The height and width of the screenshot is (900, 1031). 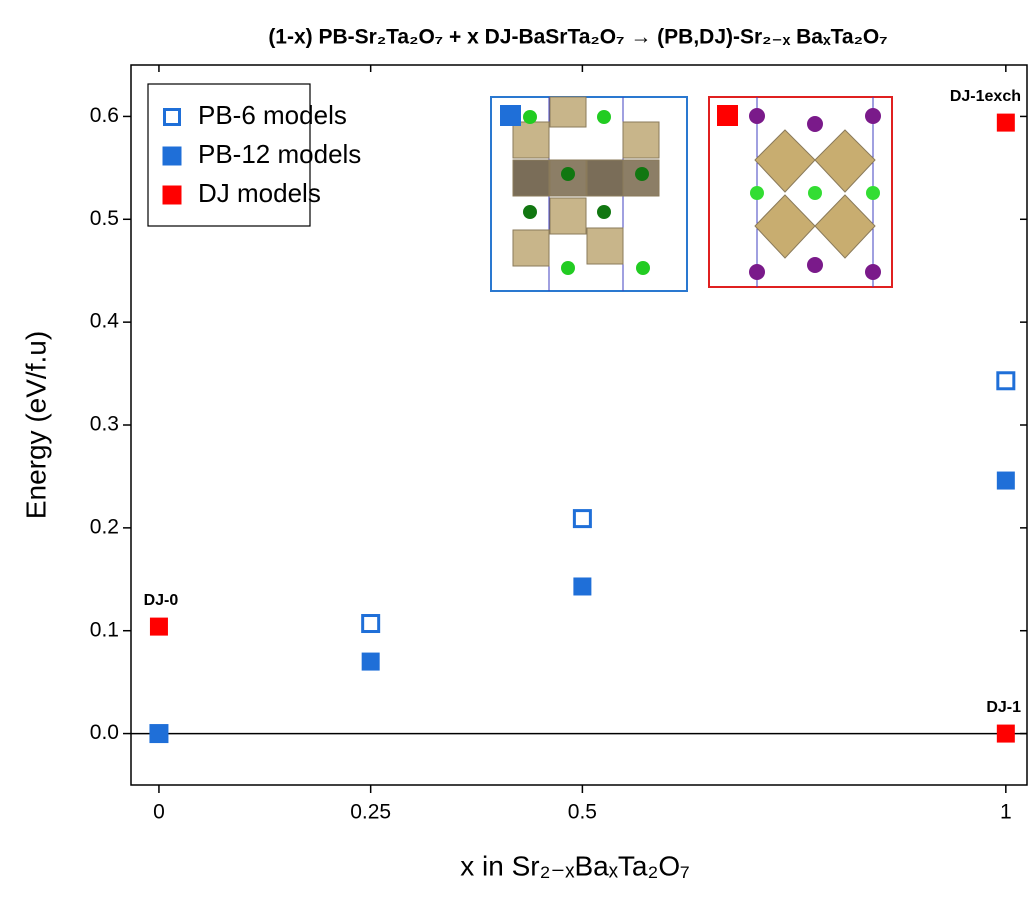 I want to click on point-label: DJ-1exch, so click(x=985, y=96).